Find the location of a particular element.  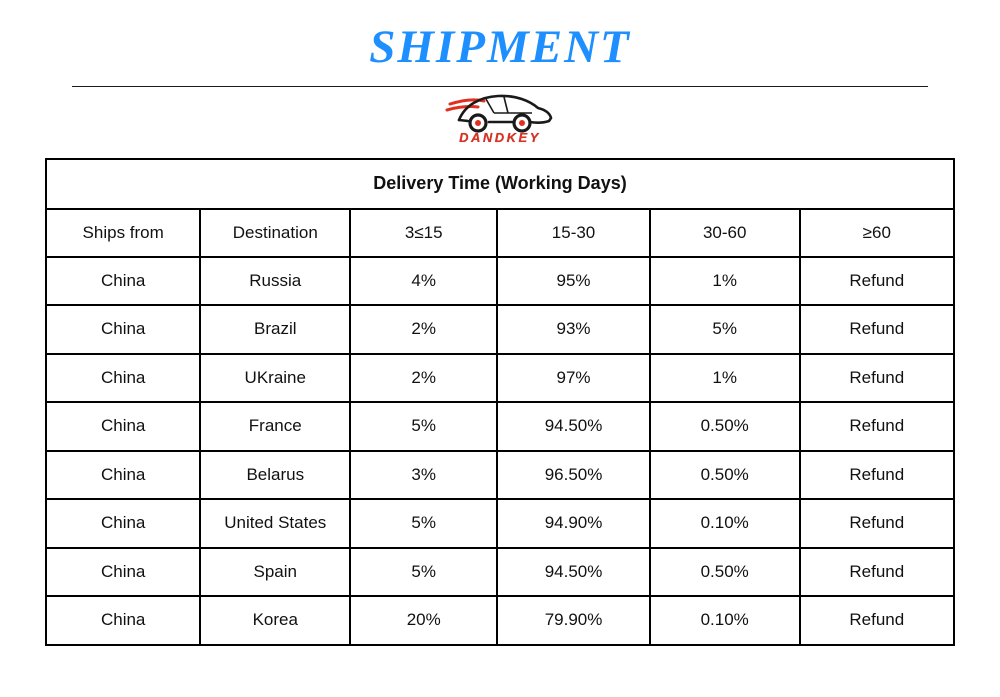

table-cell: 95% is located at coordinates (573, 281).